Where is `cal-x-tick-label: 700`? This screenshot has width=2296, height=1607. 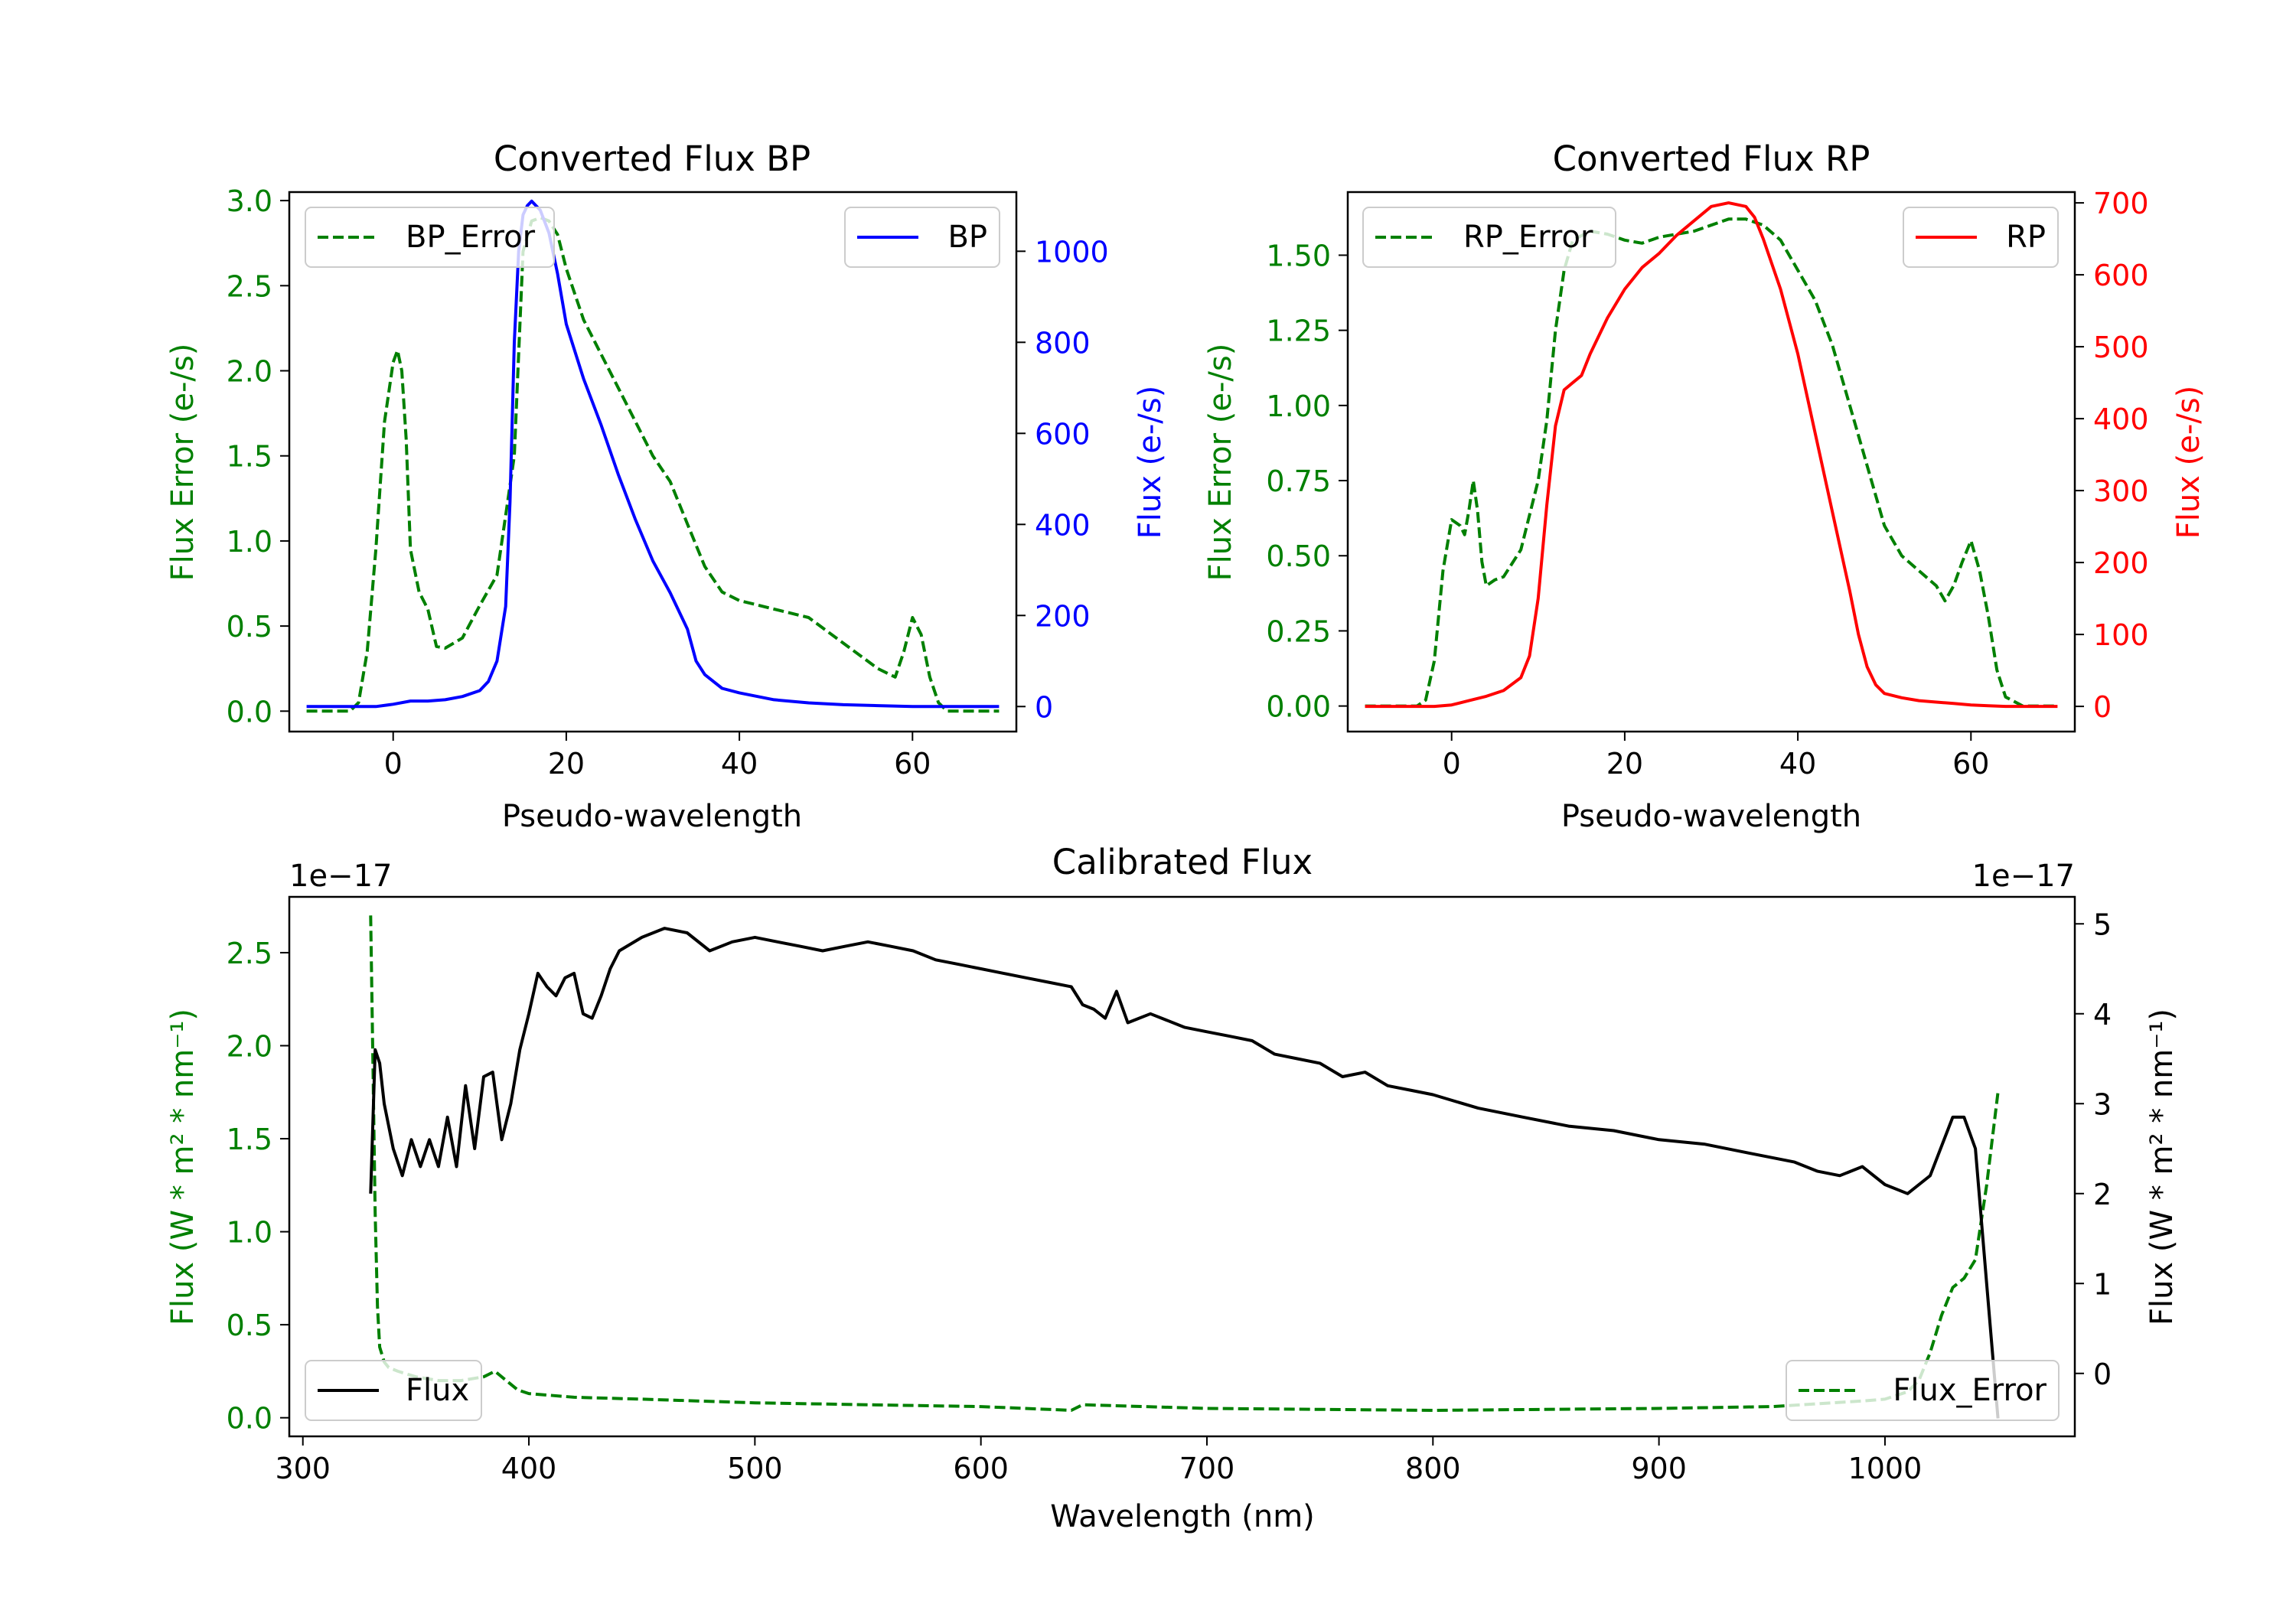
cal-x-tick-label: 700 is located at coordinates (1207, 1468).